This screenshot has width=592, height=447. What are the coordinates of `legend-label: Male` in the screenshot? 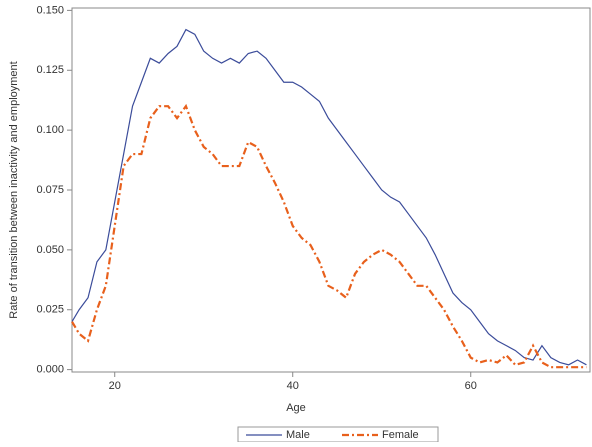 It's located at (298, 435).